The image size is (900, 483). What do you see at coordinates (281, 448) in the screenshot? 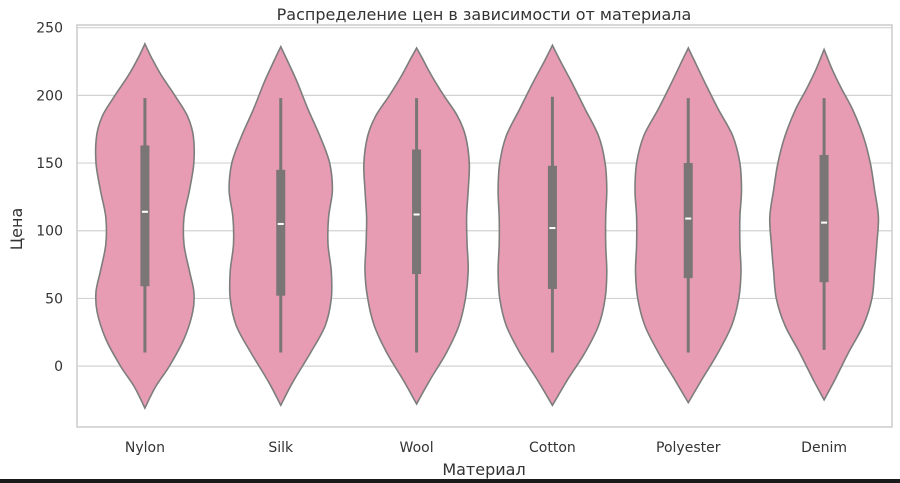
I see `x-tick-label-silk: Silk` at bounding box center [281, 448].